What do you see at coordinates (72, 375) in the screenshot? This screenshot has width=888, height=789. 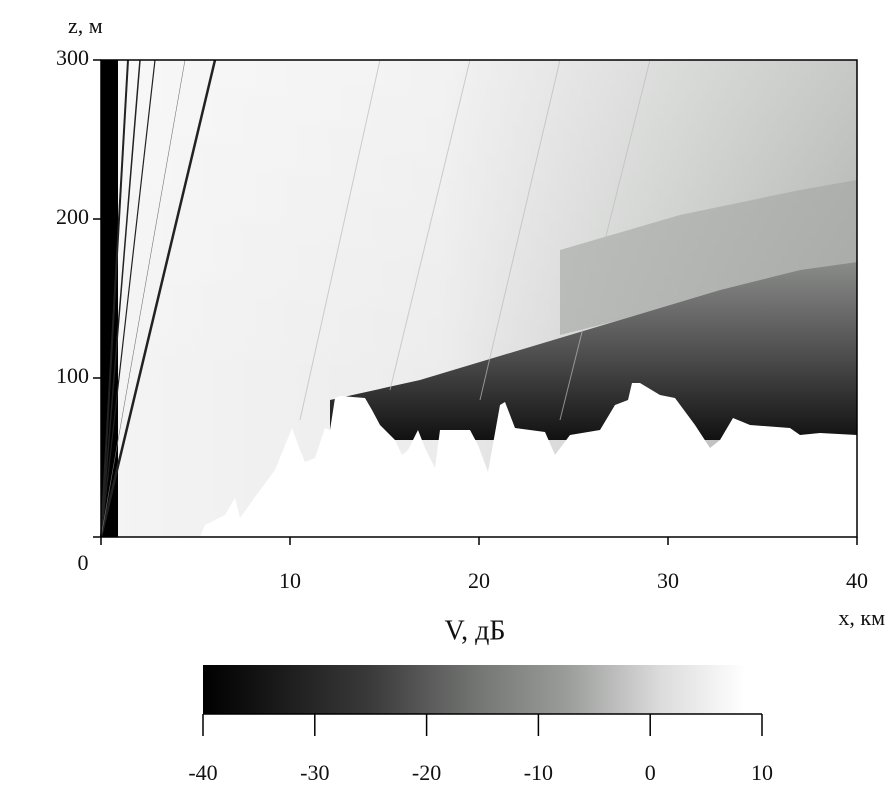 I see `y-tick-label: 100` at bounding box center [72, 375].